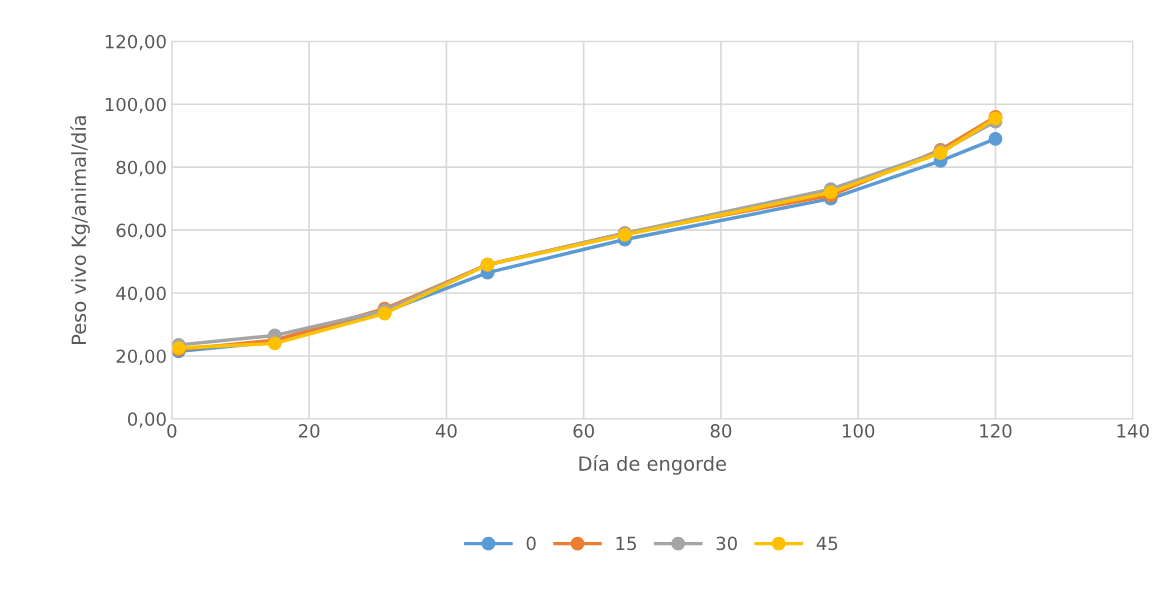  I want to click on x-tick-label: 20, so click(309, 431).